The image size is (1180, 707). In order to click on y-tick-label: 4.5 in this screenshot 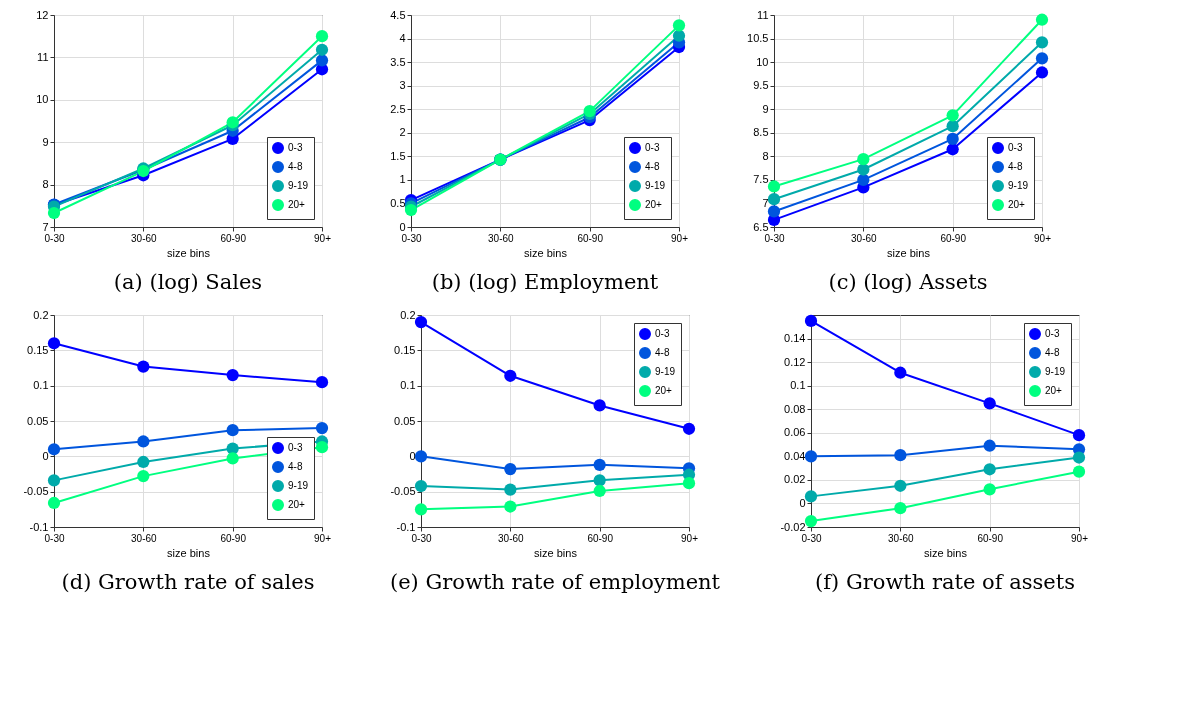, I will do `click(398, 14)`.